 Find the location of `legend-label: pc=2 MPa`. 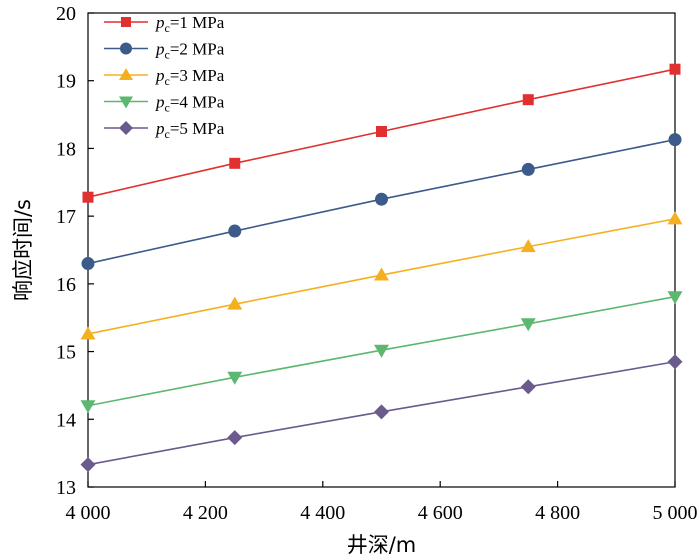

legend-label: pc=2 MPa is located at coordinates (190, 51).